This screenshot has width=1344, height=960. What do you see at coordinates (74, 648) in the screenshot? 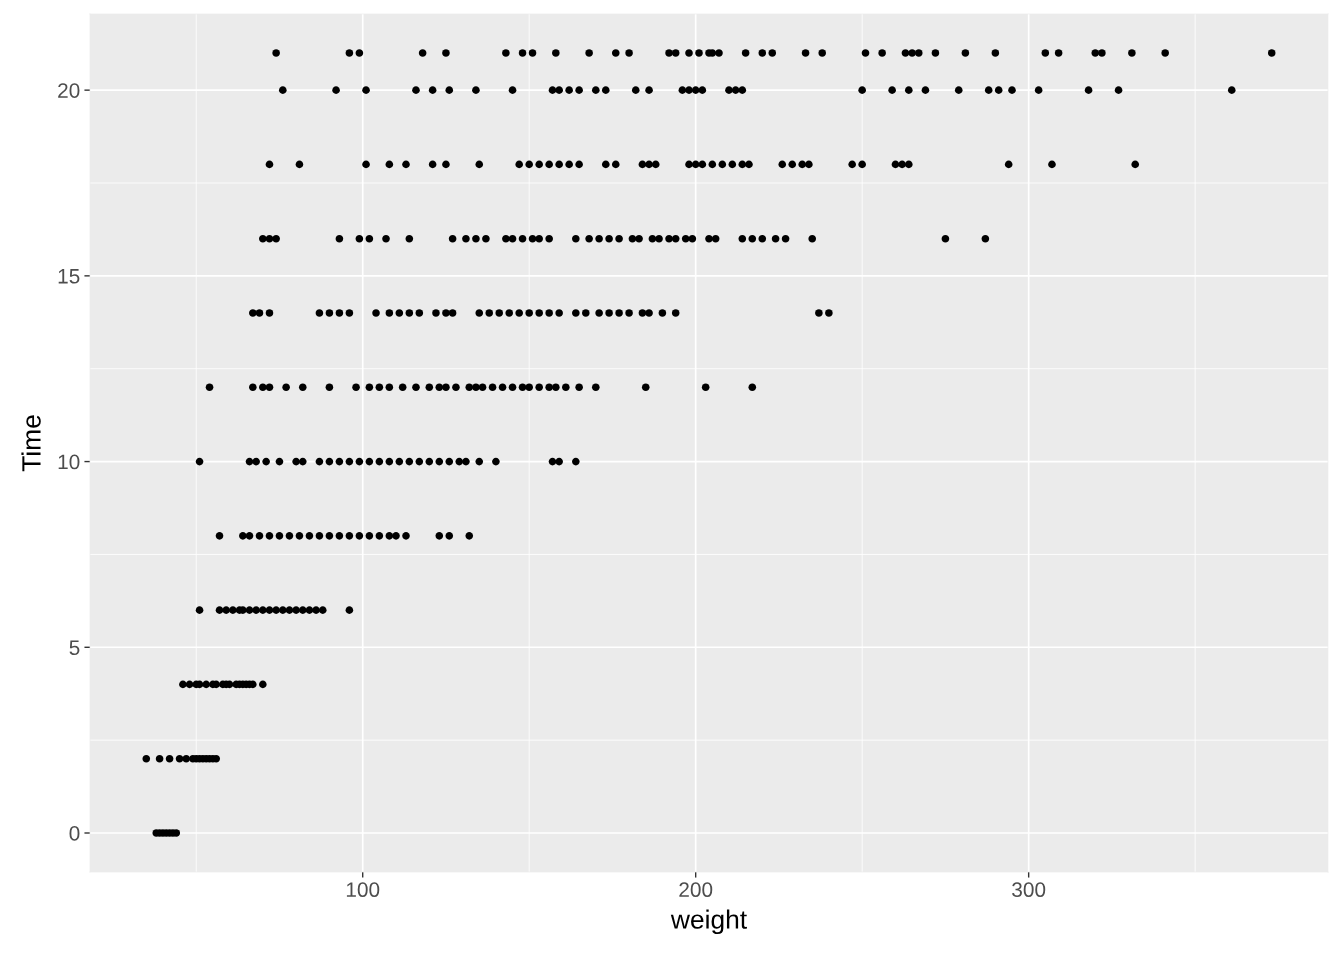
I see `y-tick-label: 5` at bounding box center [74, 648].